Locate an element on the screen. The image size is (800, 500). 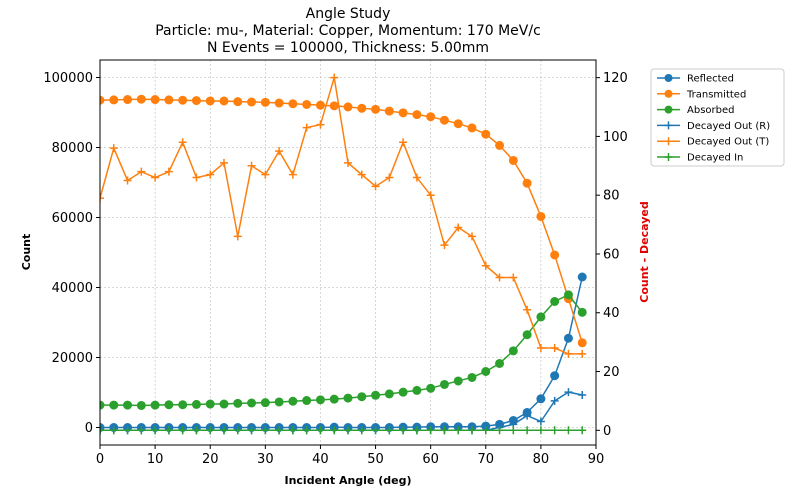
data-point-decayed-out-r is located at coordinates (568, 392).